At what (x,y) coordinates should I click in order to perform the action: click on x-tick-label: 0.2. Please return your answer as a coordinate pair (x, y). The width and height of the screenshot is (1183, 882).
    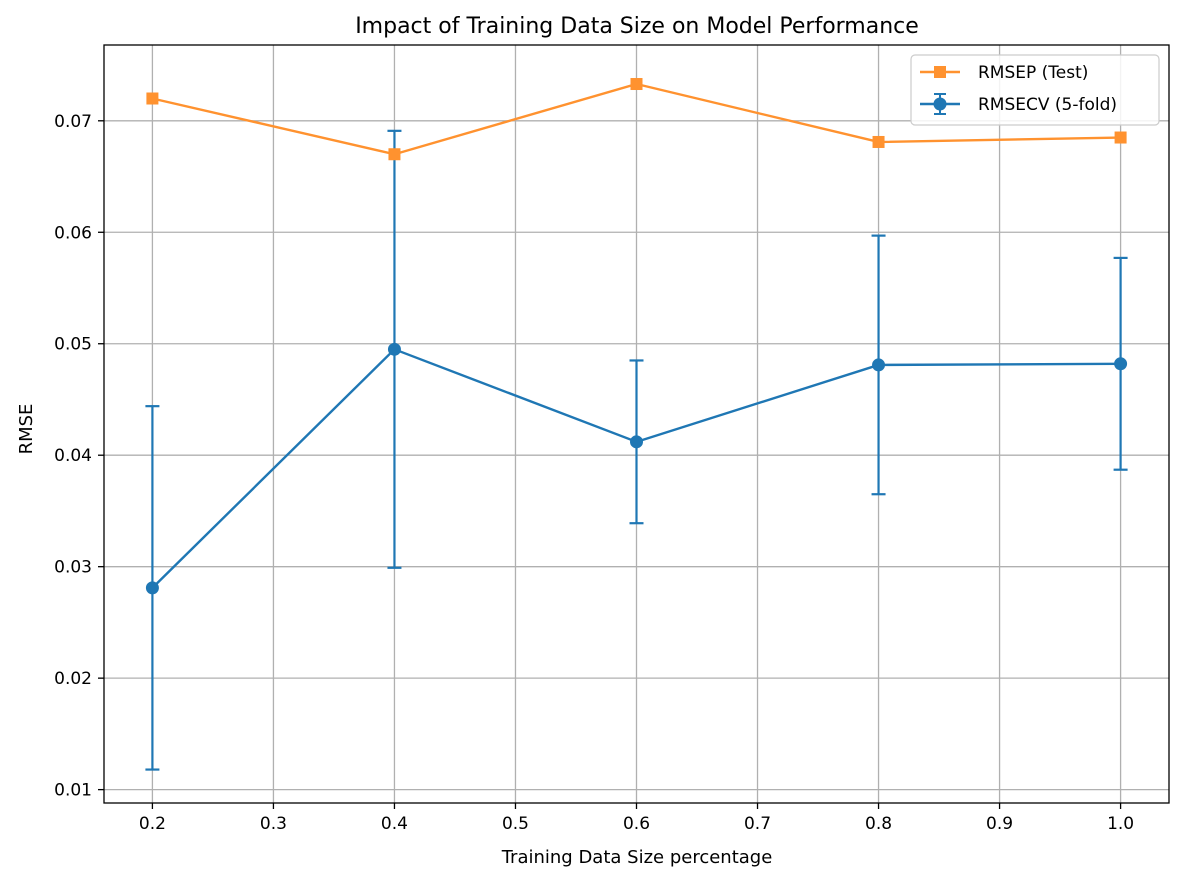
    Looking at the image, I should click on (152, 824).